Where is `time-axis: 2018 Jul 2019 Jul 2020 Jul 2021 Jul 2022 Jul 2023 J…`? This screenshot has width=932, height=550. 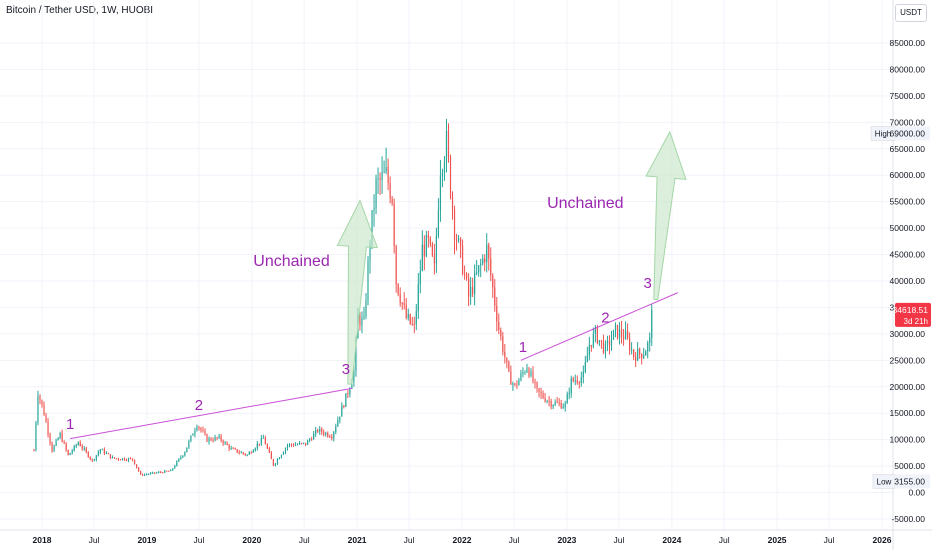 time-axis: 2018 Jul 2019 Jul 2020 Jul 2021 Jul 2022 Jul 2023 J… is located at coordinates (462, 540).